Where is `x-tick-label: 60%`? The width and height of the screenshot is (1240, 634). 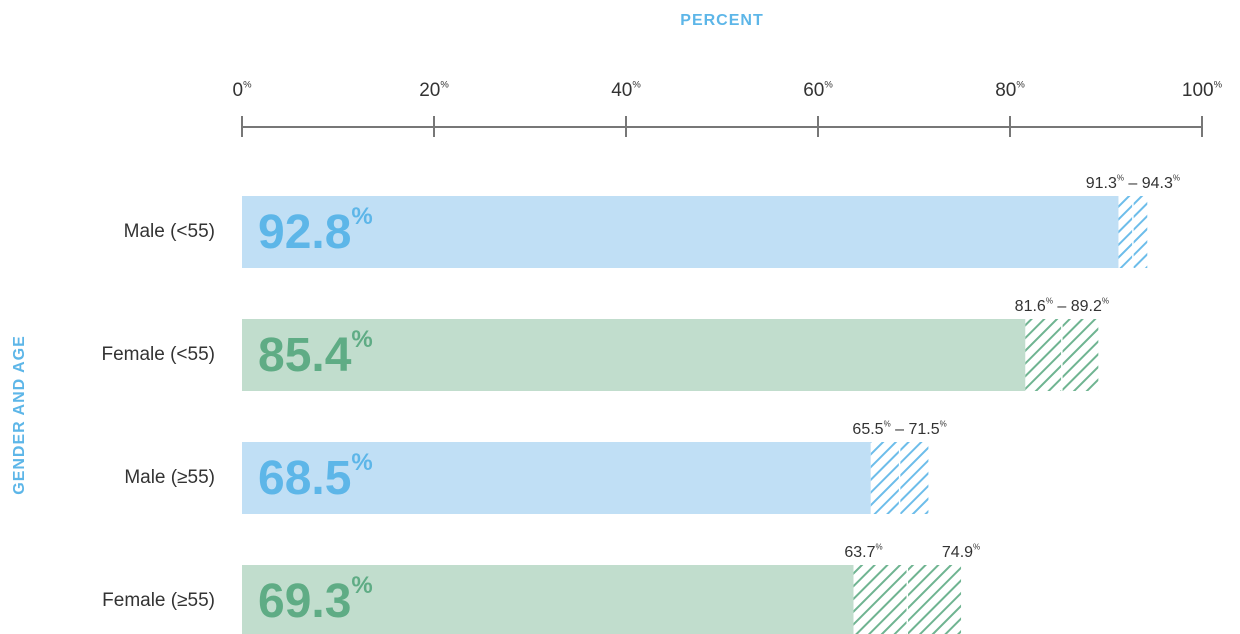 x-tick-label: 60% is located at coordinates (818, 90).